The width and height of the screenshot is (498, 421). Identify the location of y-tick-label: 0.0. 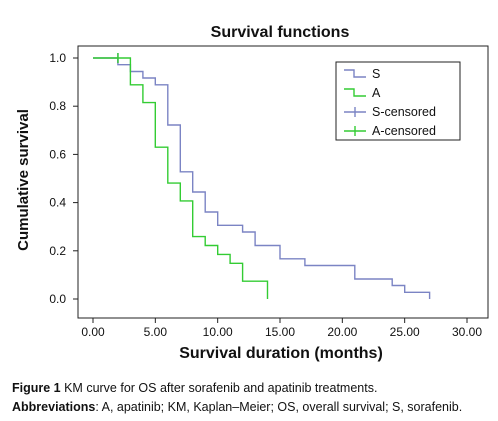
(57, 299).